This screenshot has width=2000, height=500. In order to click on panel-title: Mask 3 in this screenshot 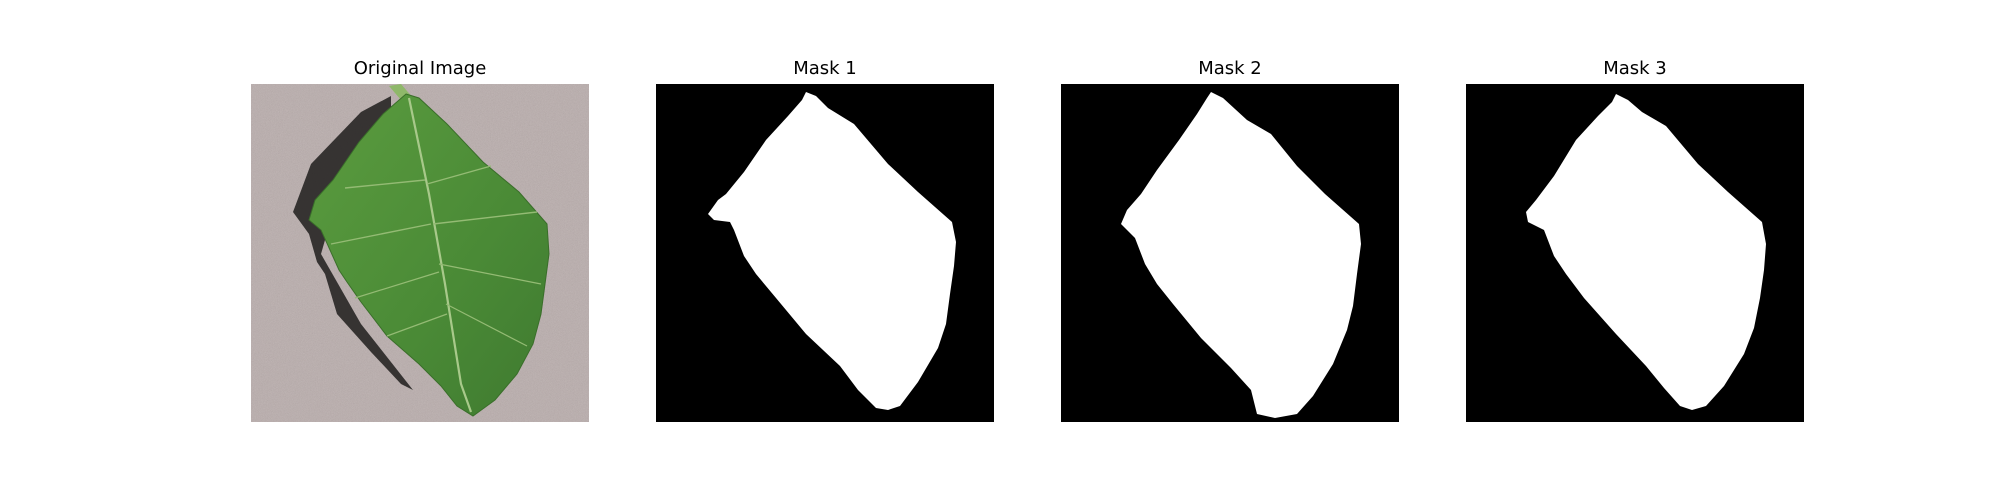, I will do `click(1635, 68)`.